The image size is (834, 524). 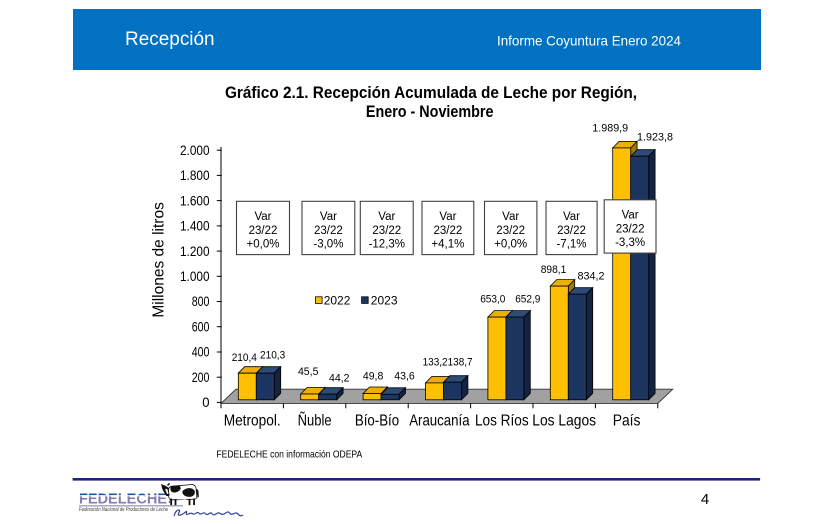 I want to click on svg-text: Informe Coyuntura Enero 2024, so click(x=589, y=41).